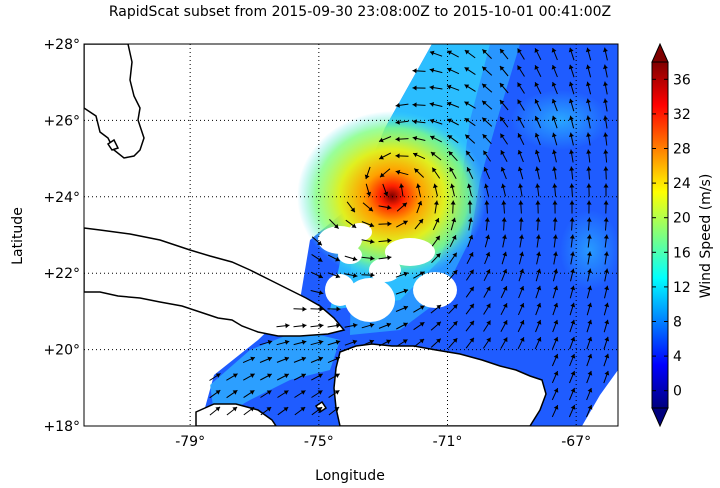 This screenshot has width=720, height=488. I want to click on colorbar-tick-label: 32, so click(682, 115).